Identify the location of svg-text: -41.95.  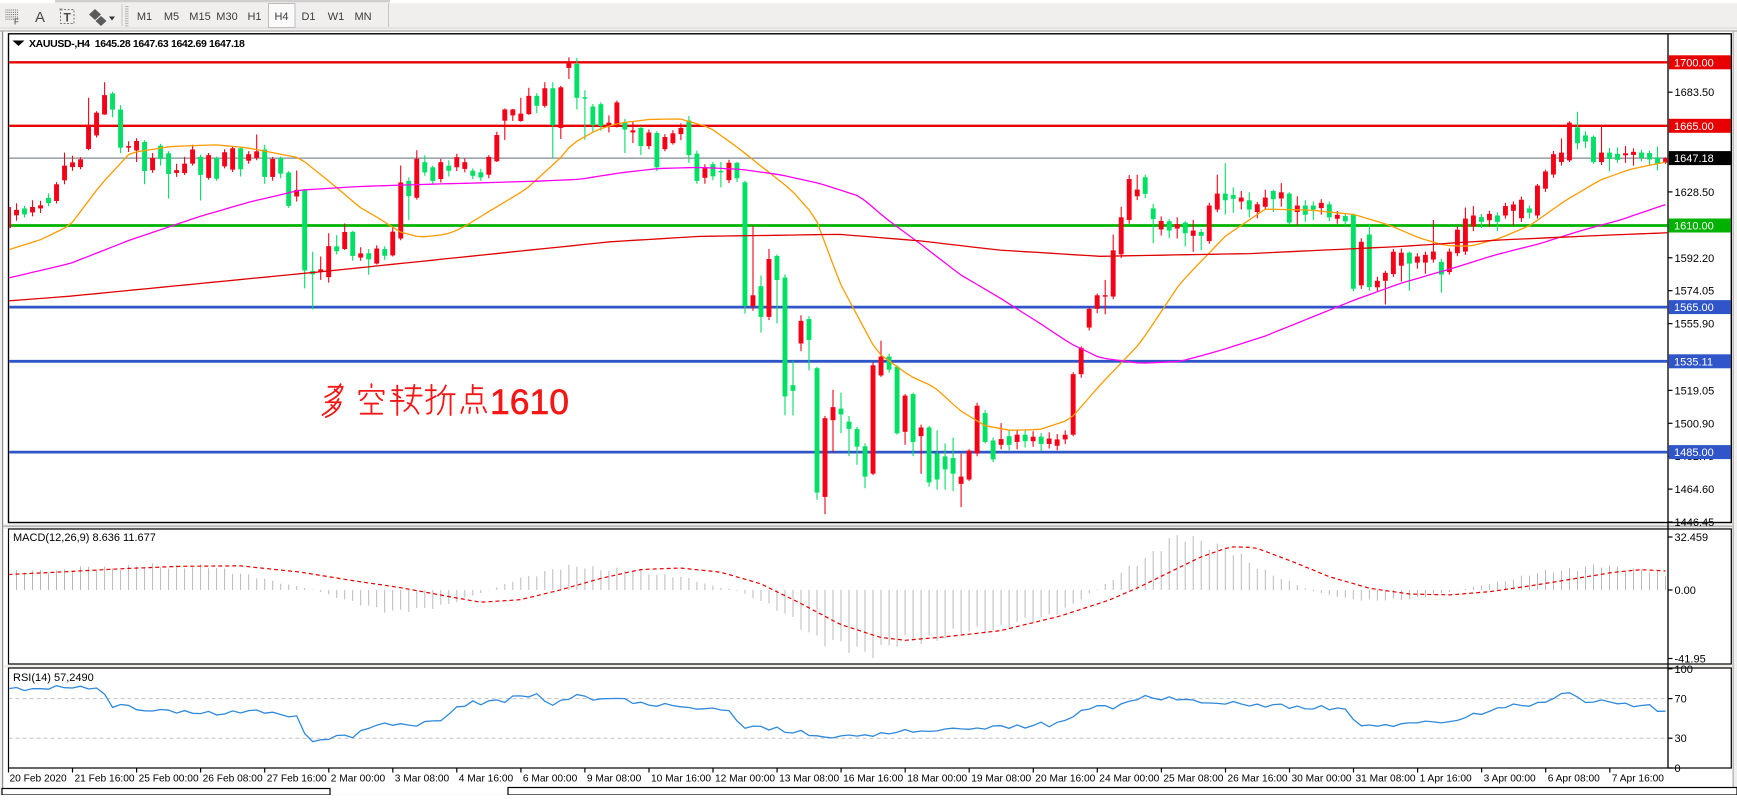
(1690, 660).